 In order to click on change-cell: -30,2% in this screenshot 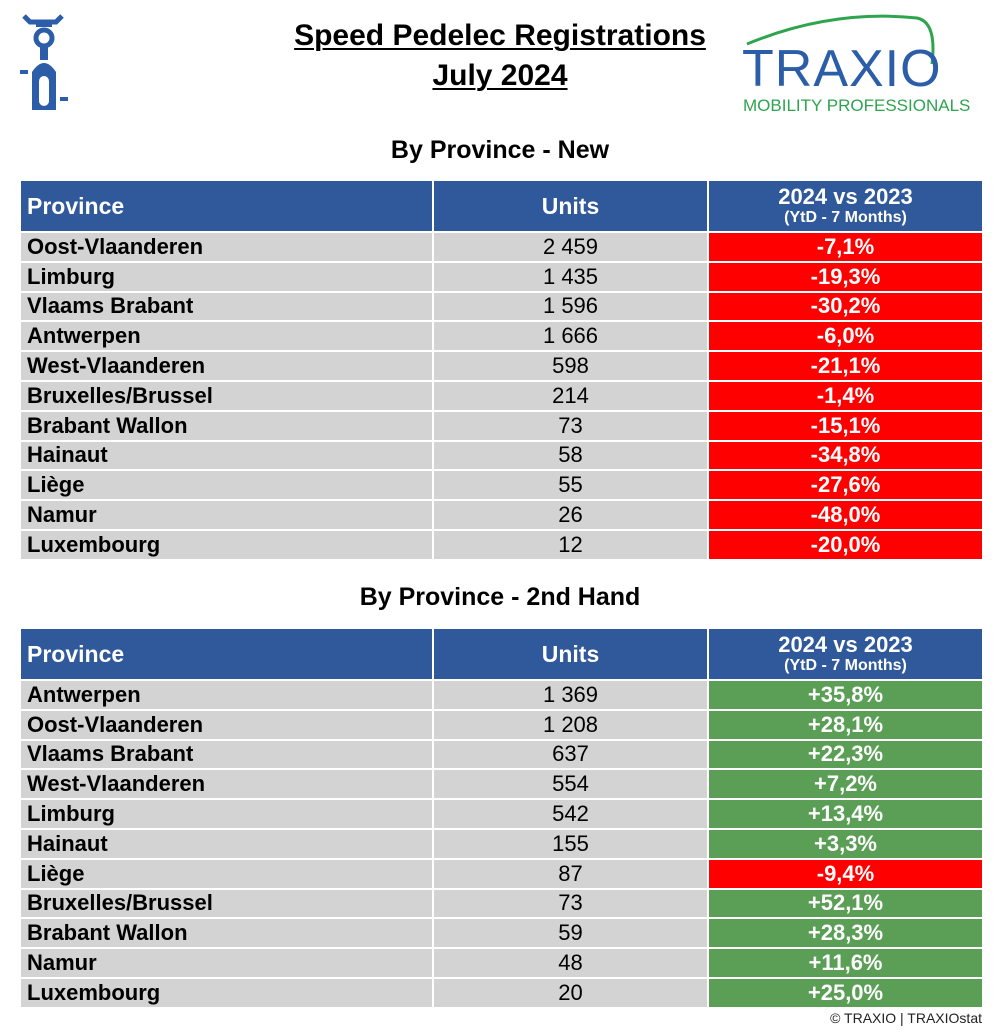, I will do `click(845, 306)`.